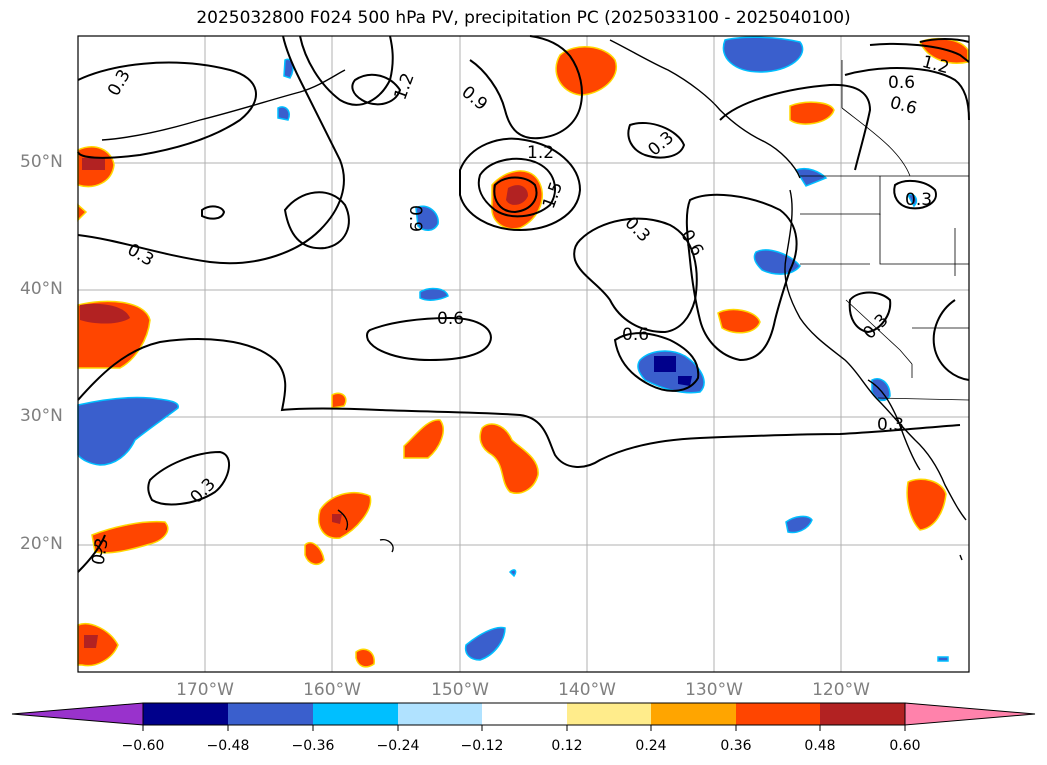 The width and height of the screenshot is (1047, 765). Describe the element at coordinates (41, 544) in the screenshot. I see `lat-label-20n: 20°N` at that location.